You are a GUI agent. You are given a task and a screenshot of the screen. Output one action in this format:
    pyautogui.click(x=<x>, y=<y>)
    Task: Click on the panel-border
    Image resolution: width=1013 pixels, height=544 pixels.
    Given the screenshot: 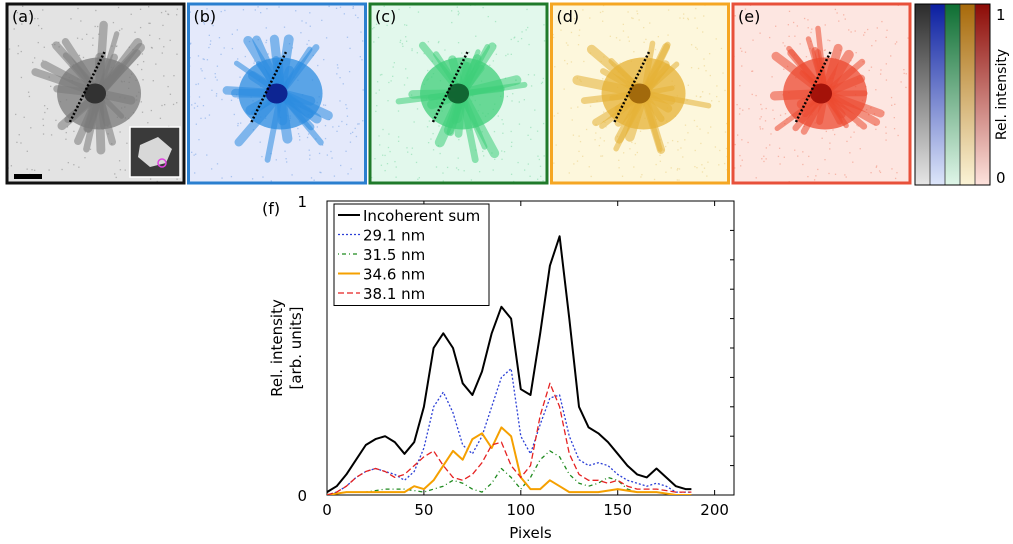 What is the action you would take?
    pyautogui.click(x=821, y=93)
    